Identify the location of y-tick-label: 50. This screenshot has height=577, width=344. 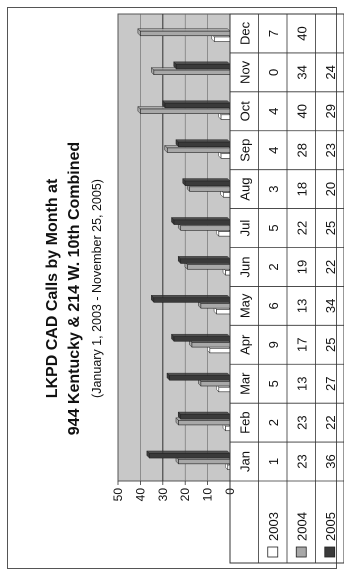
(118, 495).